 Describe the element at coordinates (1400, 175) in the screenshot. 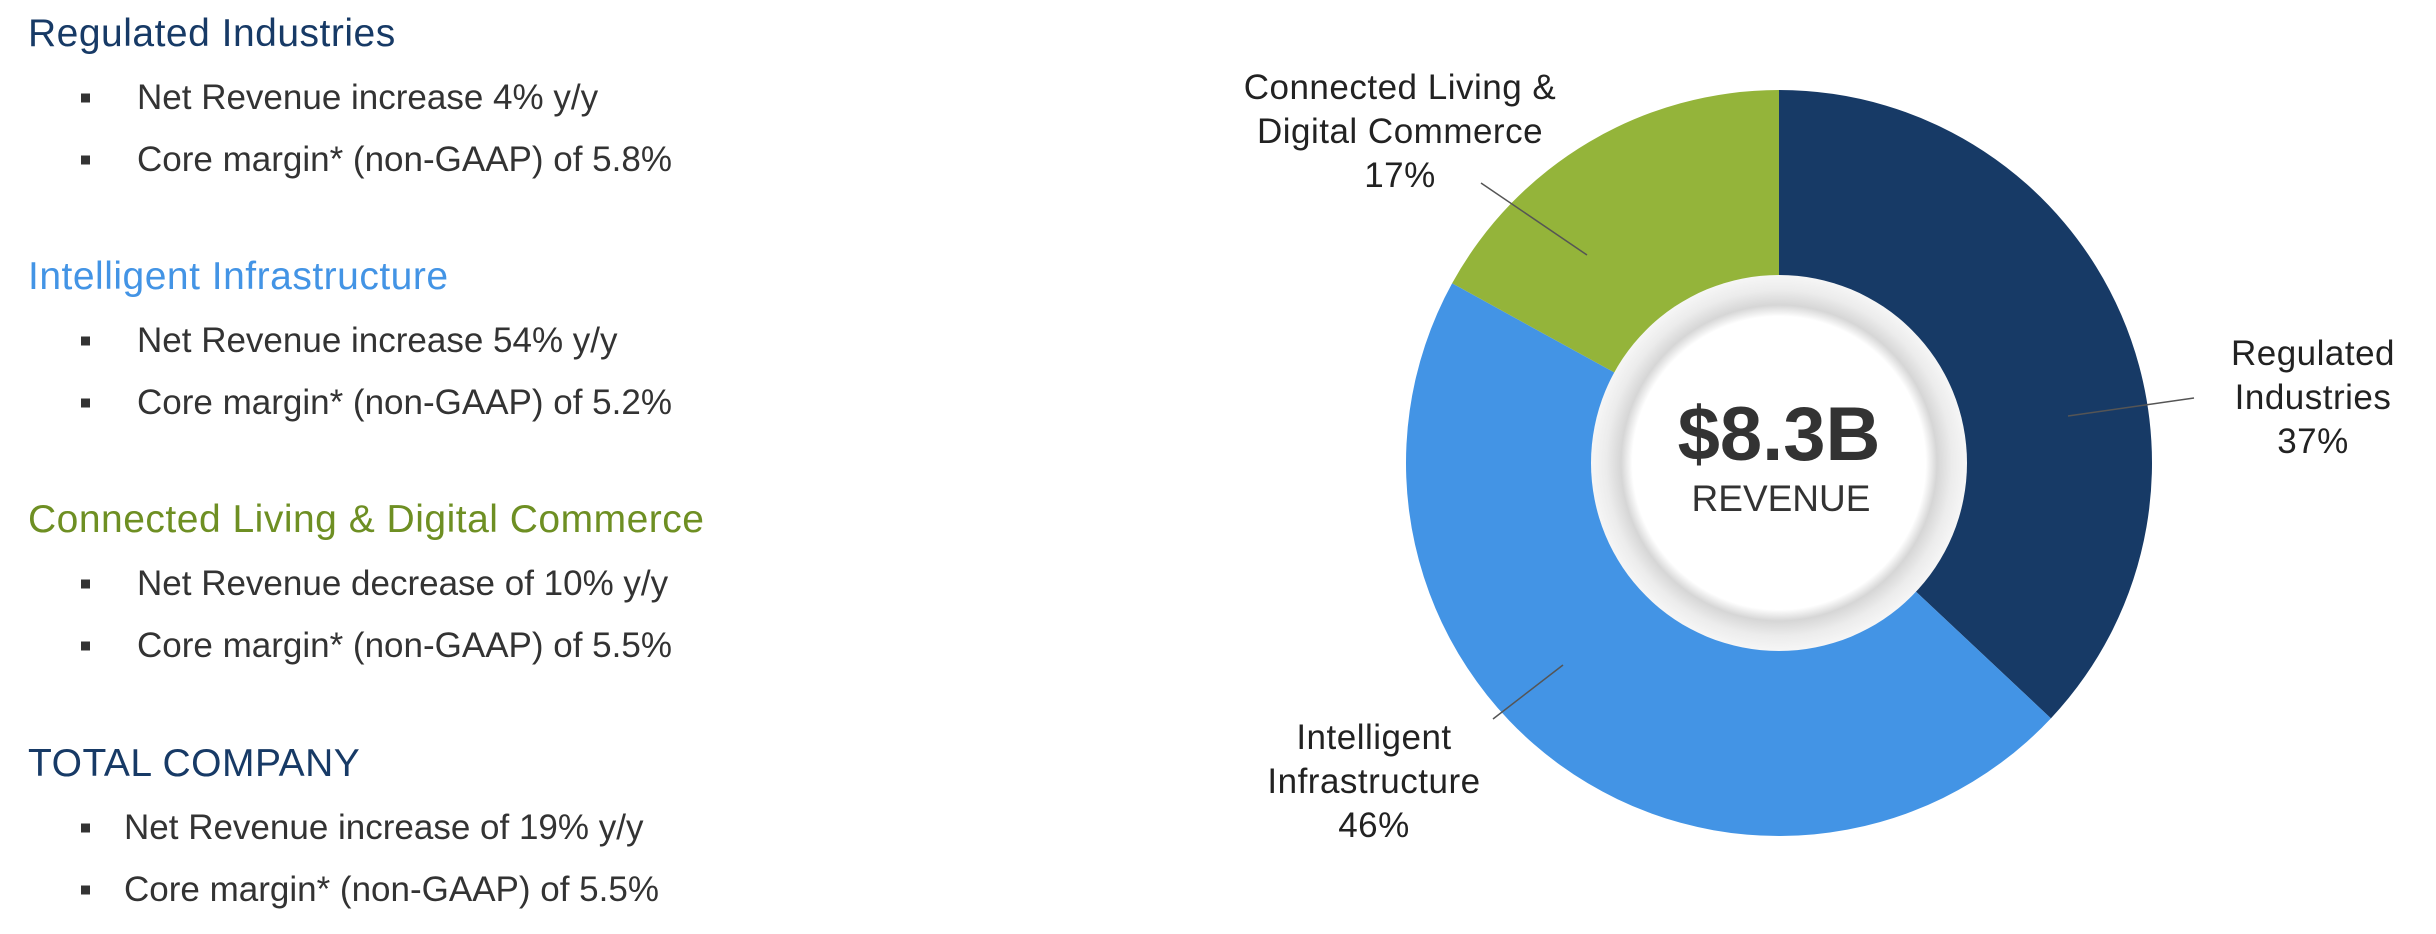

I see `slice-value: 17%` at that location.